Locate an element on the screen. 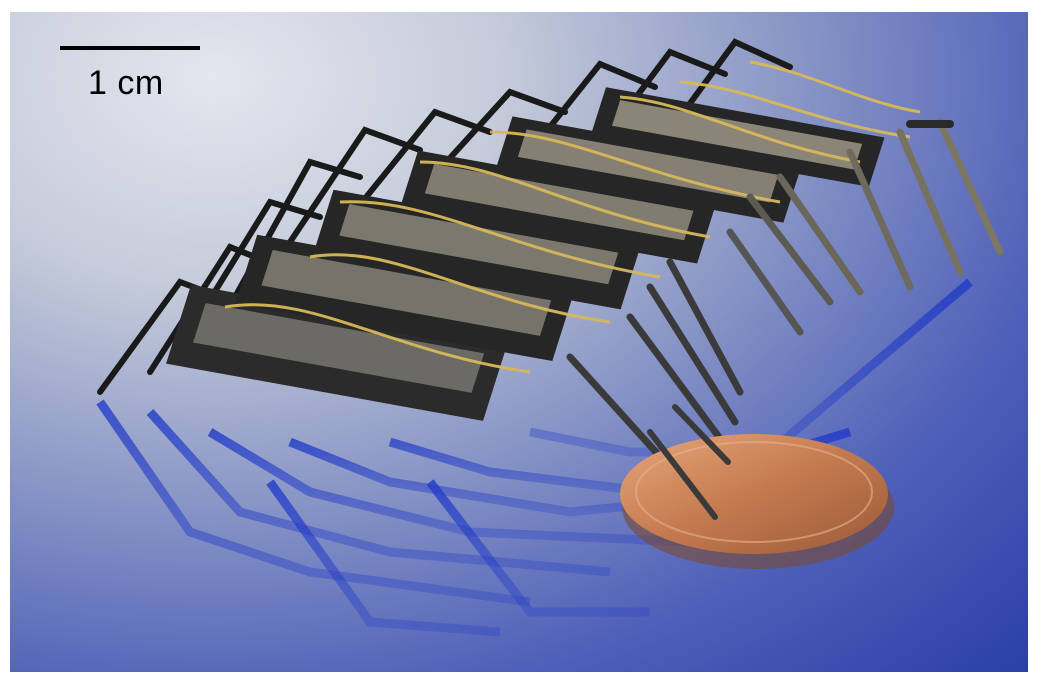 This screenshot has height=690, width=1050. leg-tips-on-coin is located at coordinates (689, 462).